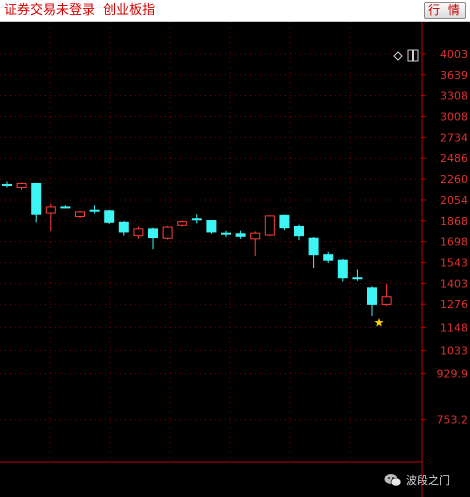 The image size is (470, 497). I want to click on quote-button: 行 情, so click(445, 10).